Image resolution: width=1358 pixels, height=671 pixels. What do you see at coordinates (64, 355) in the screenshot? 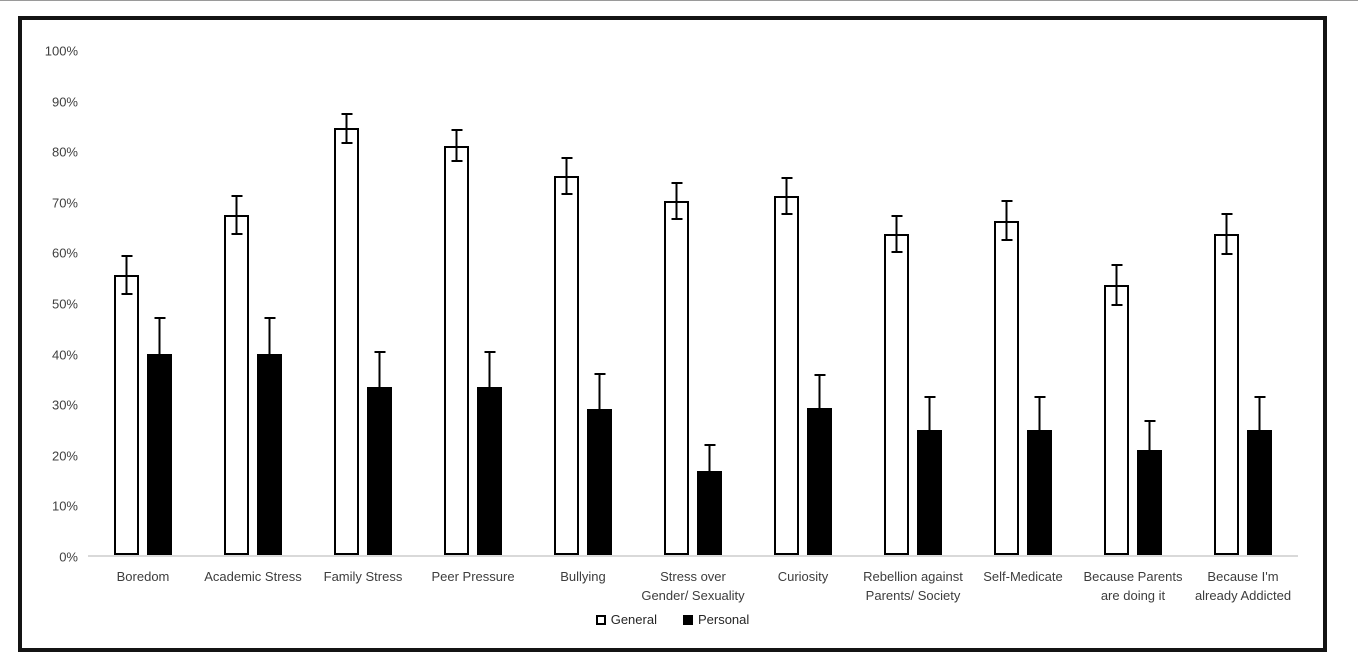
I see `y-axis-tick-label: 40%` at bounding box center [64, 355].